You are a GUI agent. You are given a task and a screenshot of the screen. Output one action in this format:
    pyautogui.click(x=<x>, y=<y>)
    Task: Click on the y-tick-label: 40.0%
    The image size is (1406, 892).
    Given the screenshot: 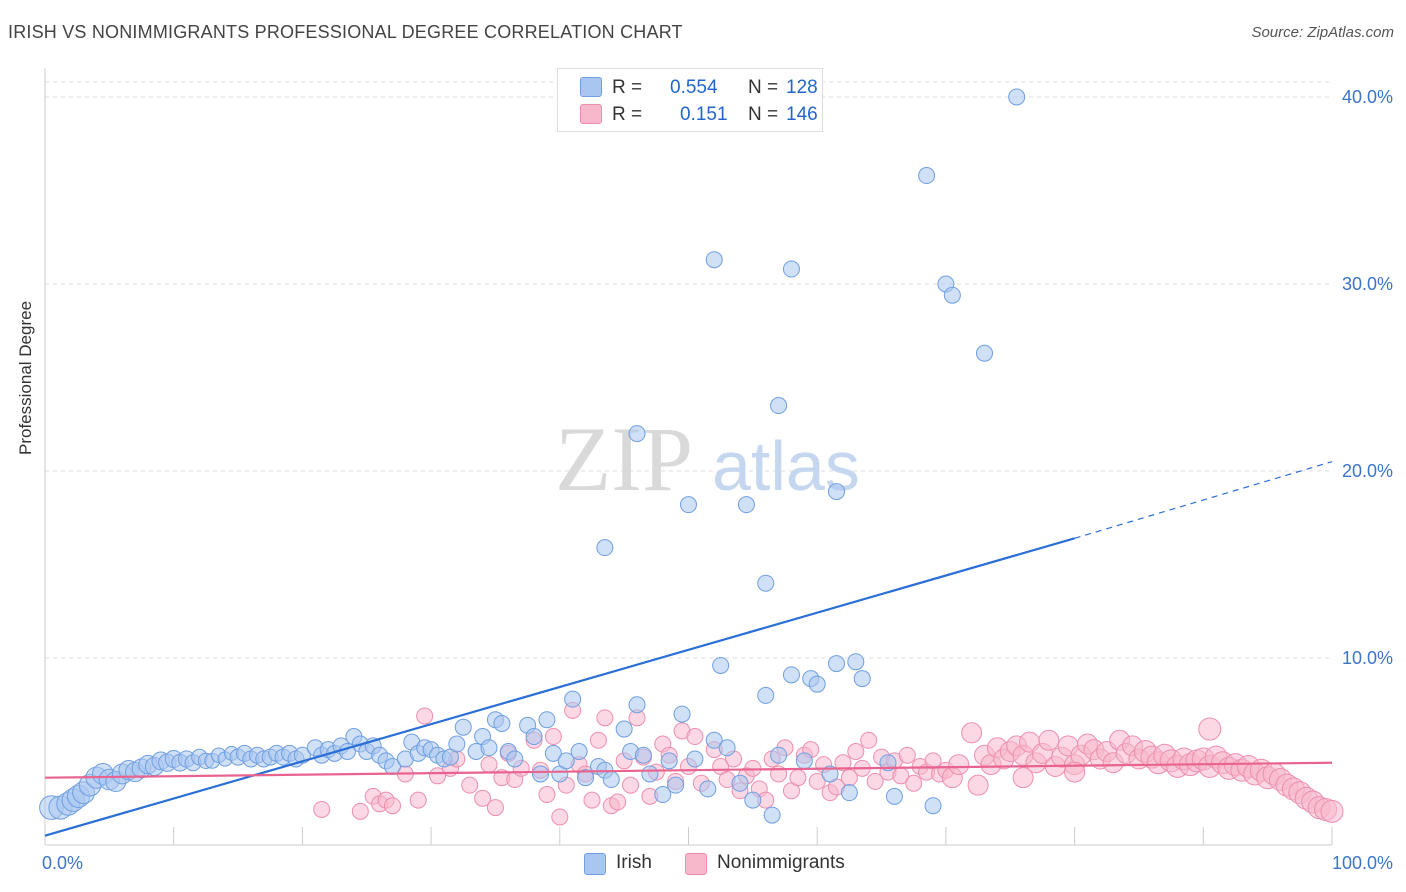 What is the action you would take?
    pyautogui.click(x=1367, y=97)
    